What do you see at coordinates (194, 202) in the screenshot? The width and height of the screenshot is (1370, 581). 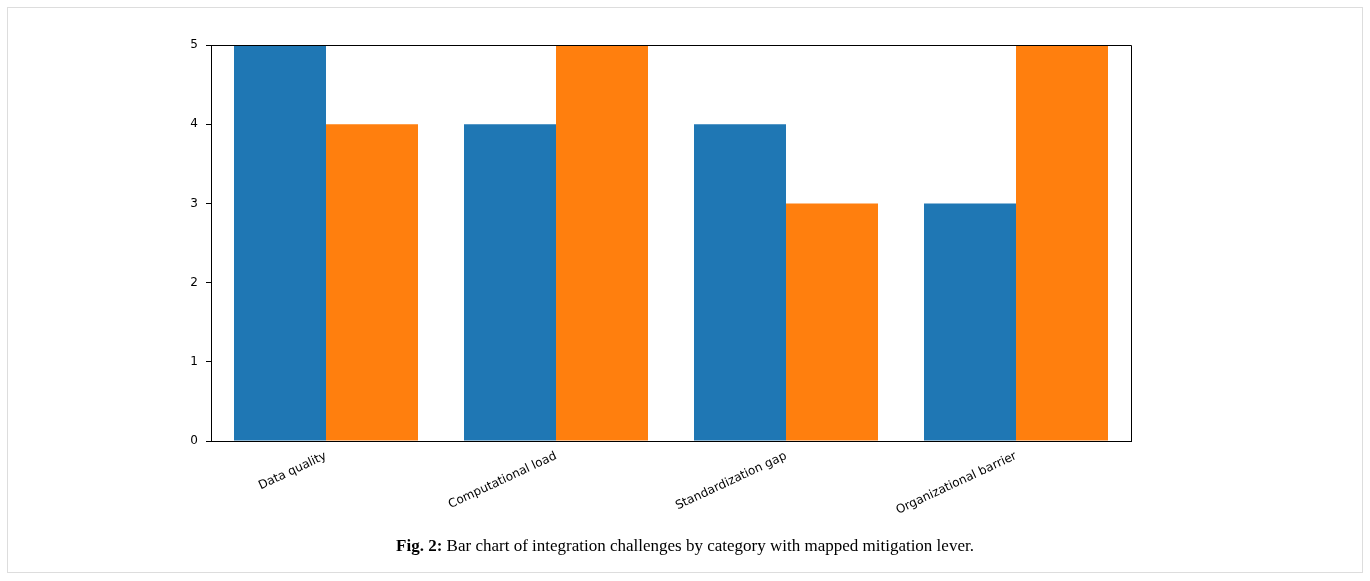 I see `y-tick-label: 3` at bounding box center [194, 202].